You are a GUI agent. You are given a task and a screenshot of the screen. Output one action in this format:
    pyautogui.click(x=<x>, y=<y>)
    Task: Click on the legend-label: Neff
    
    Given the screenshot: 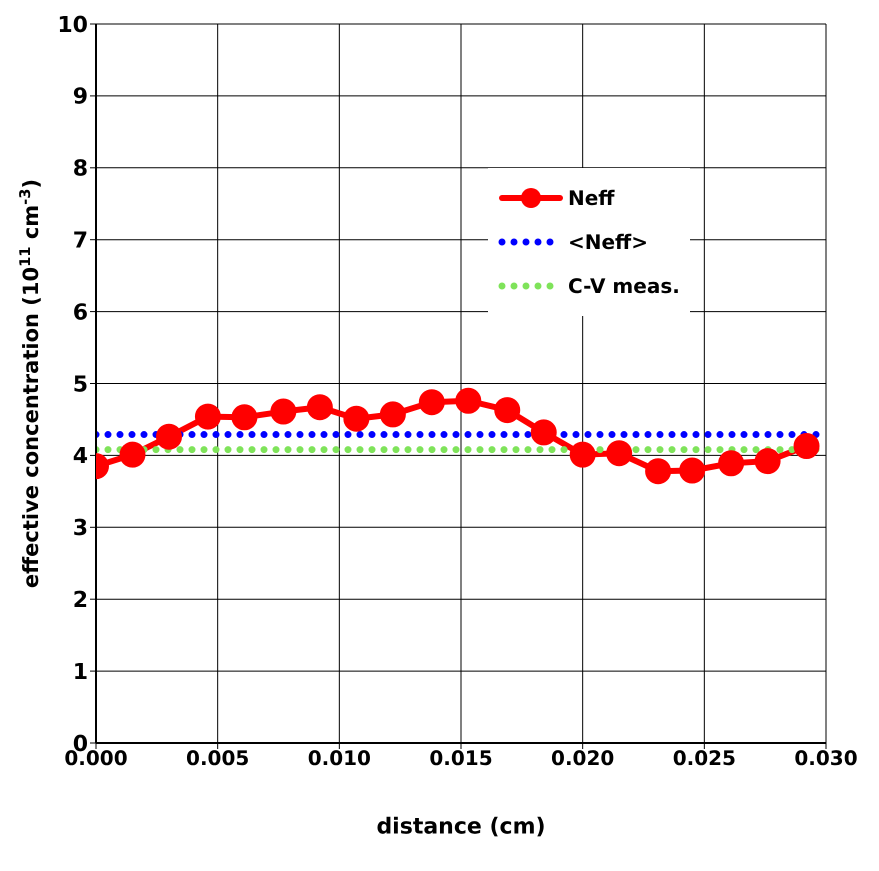 What is the action you would take?
    pyautogui.click(x=591, y=198)
    